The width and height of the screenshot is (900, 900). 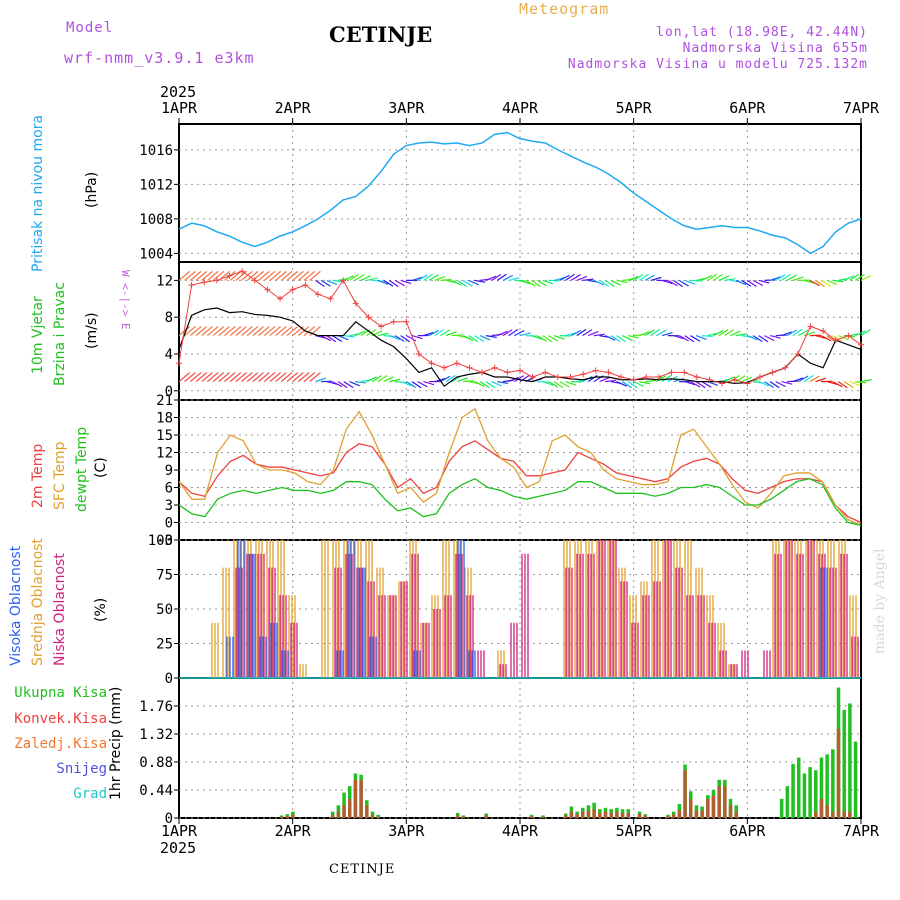 What do you see at coordinates (60, 693) in the screenshot?
I see `legend-total-rain: Ukupna Kisa` at bounding box center [60, 693].